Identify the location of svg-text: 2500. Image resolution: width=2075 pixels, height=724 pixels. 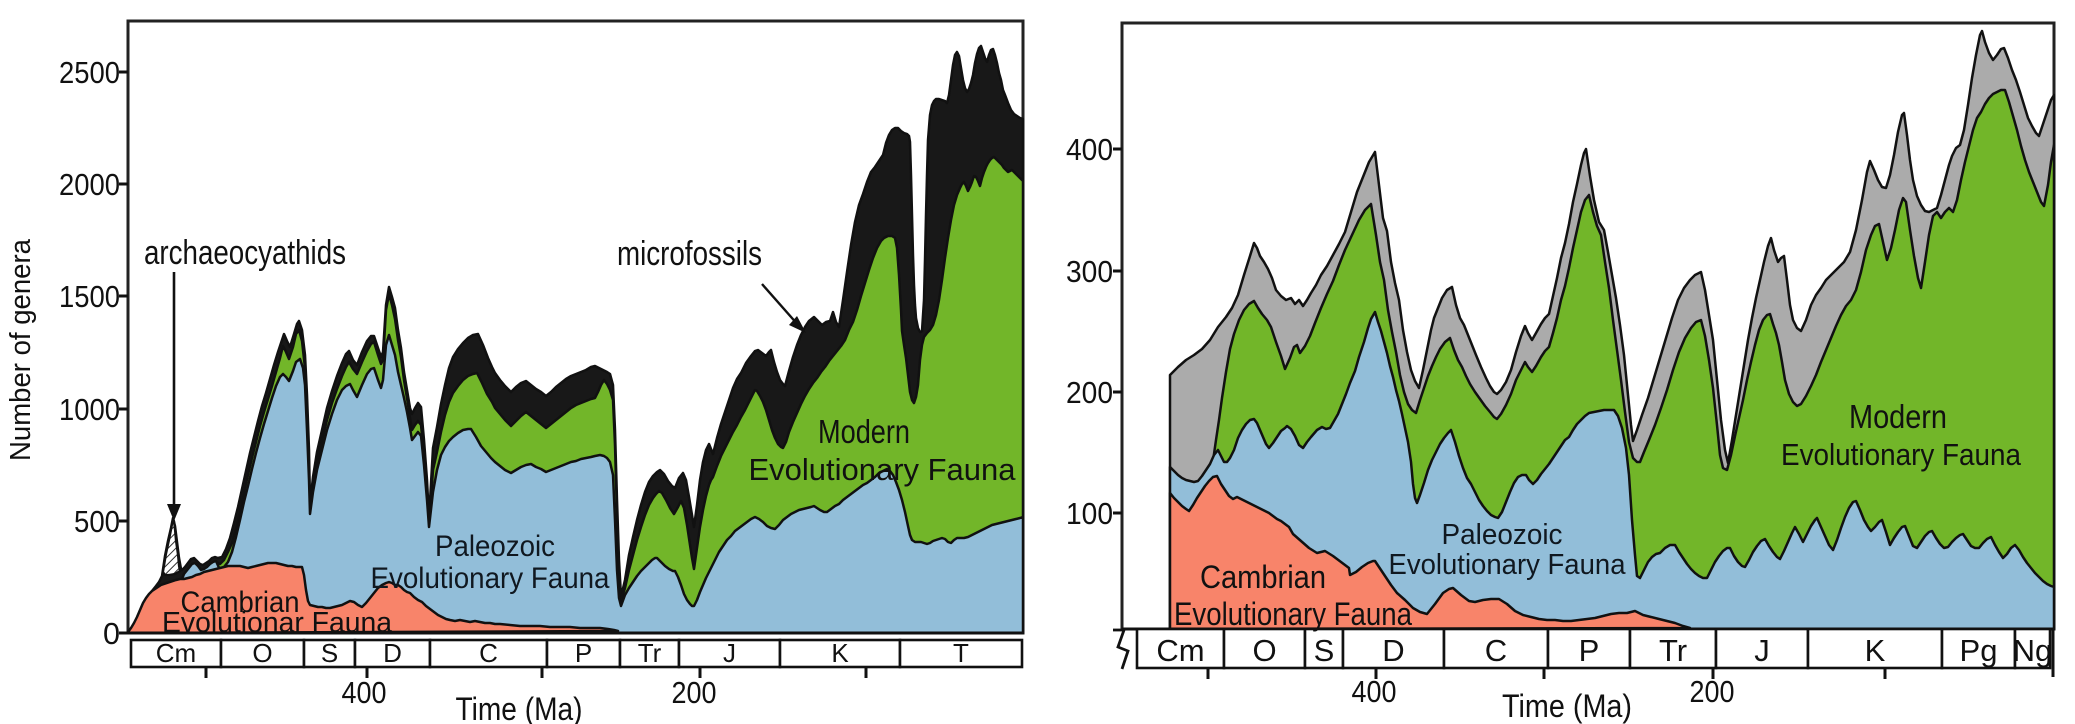
(89, 72).